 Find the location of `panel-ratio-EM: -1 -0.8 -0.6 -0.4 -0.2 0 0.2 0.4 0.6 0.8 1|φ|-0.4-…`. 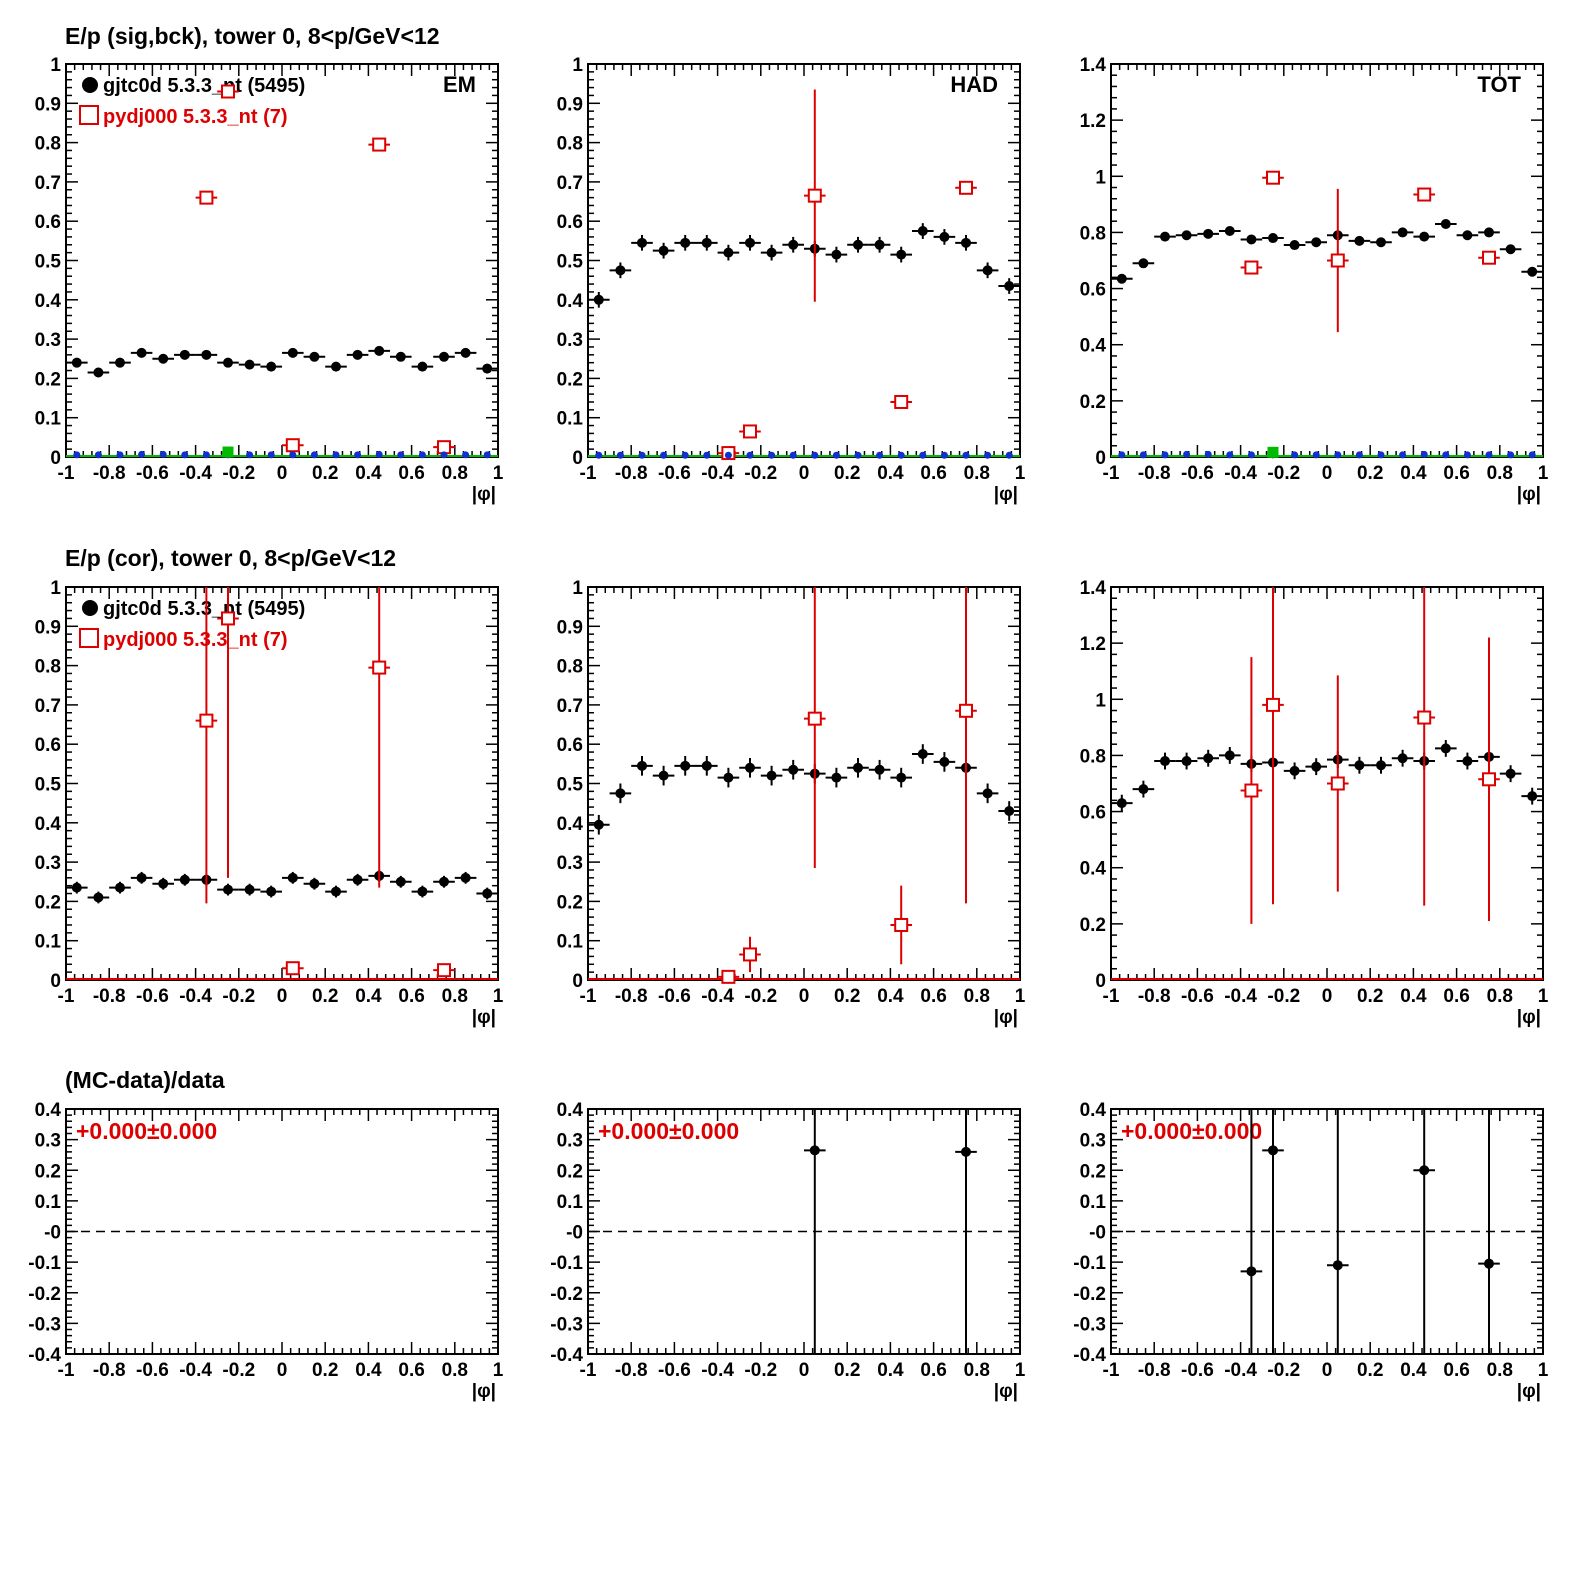

panel-ratio-EM: -1 -0.8 -0.6 -0.4 -0.2 0 0.2 0.4 0.6 0.8 1|φ|-0.4-… is located at coordinates (265, 1251).